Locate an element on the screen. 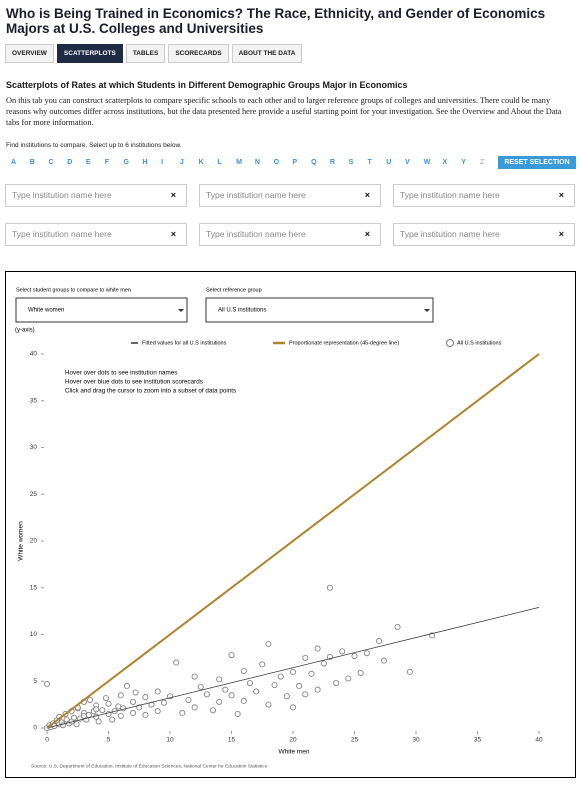  letter-link: A is located at coordinates (14, 162).